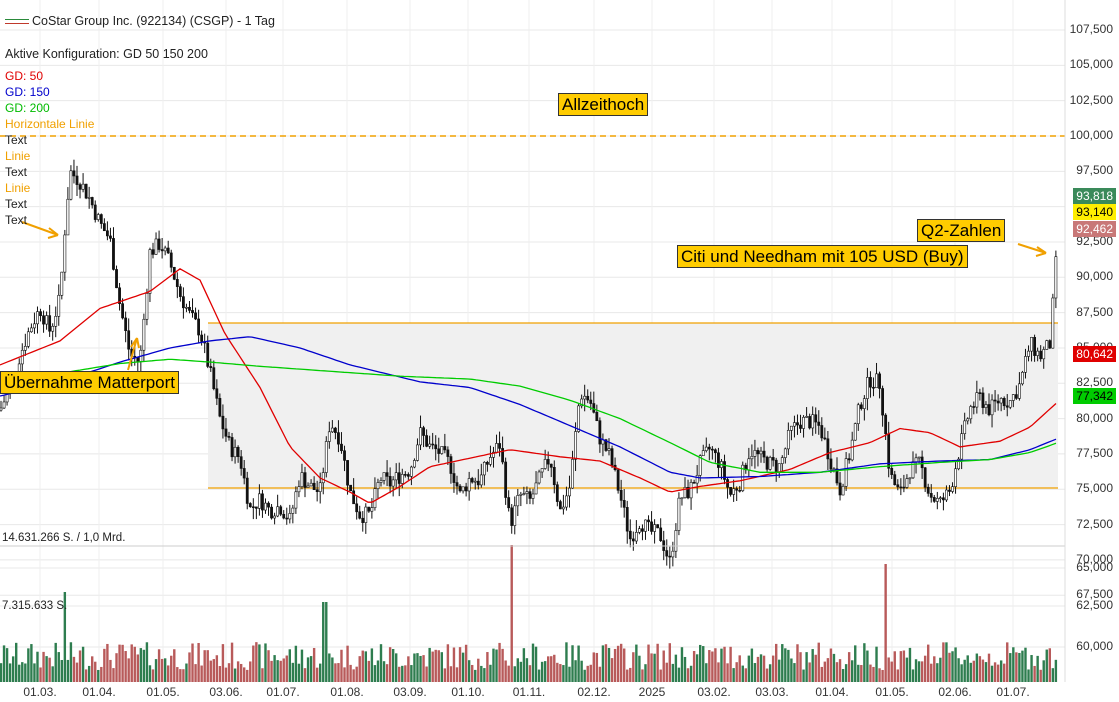  Describe the element at coordinates (50, 124) in the screenshot. I see `legend-horizontal-line: Horizontale Linie` at that location.